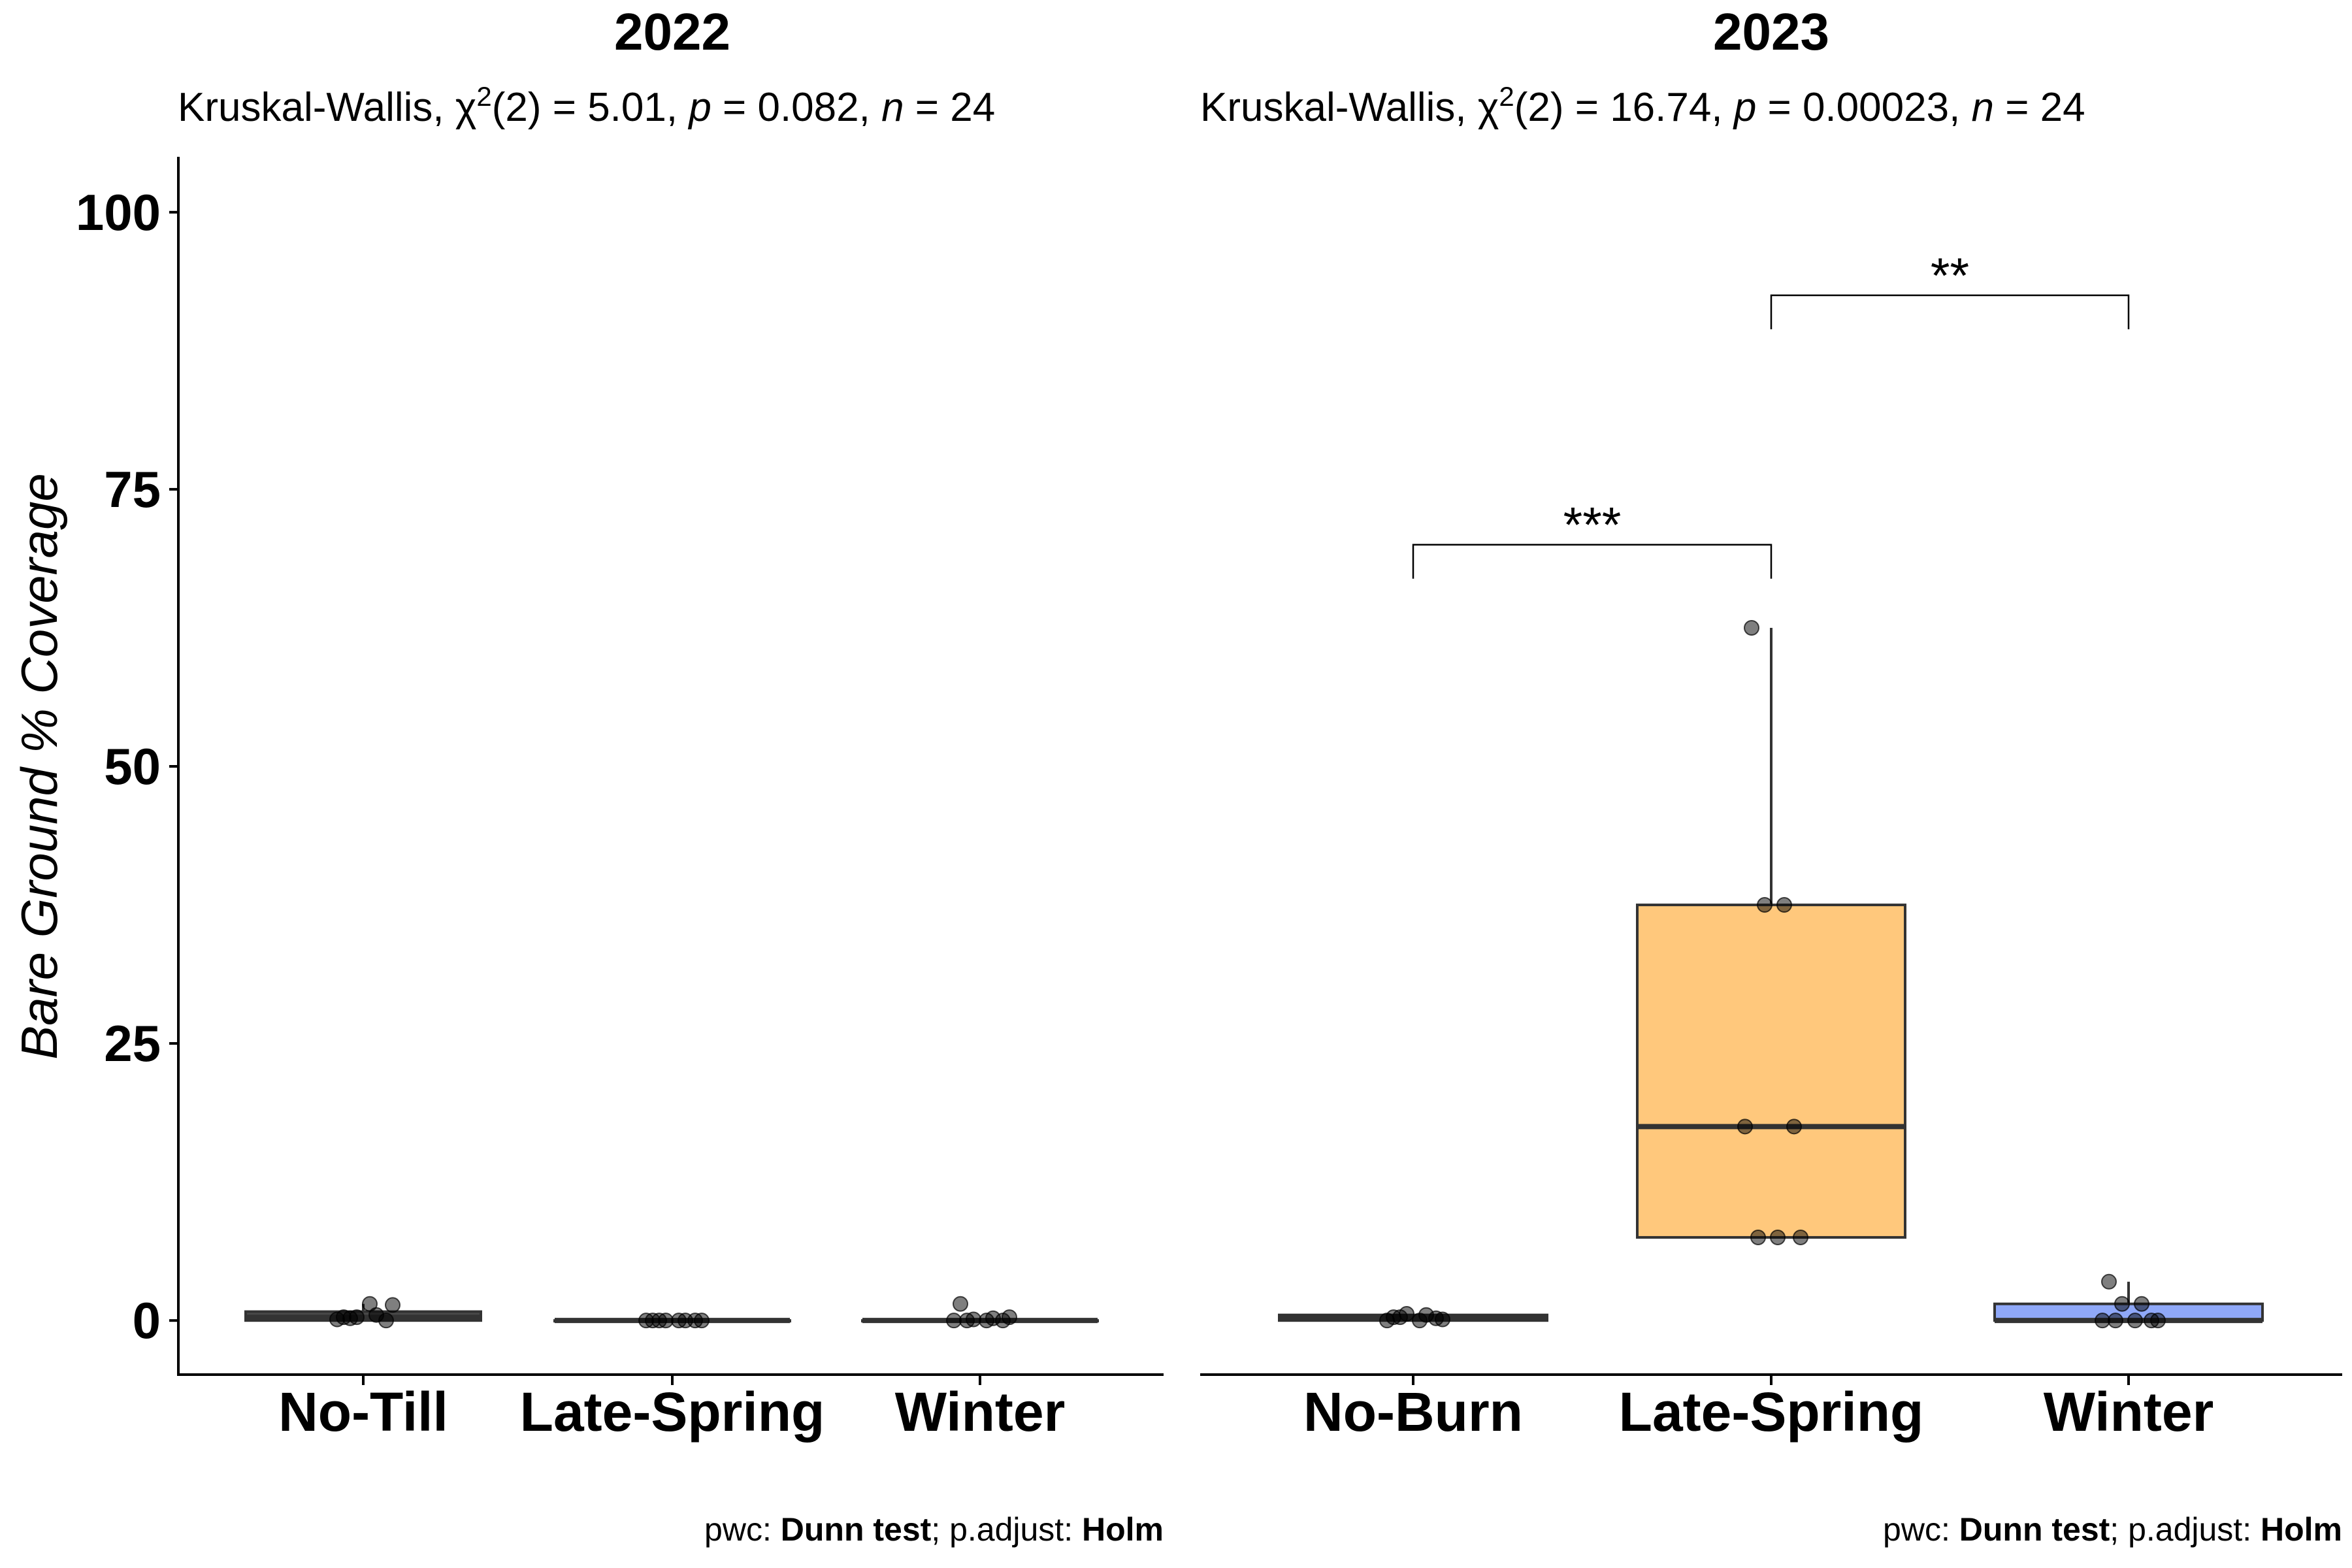  Describe the element at coordinates (363, 1412) in the screenshot. I see `x-tick-label: No-Till` at that location.